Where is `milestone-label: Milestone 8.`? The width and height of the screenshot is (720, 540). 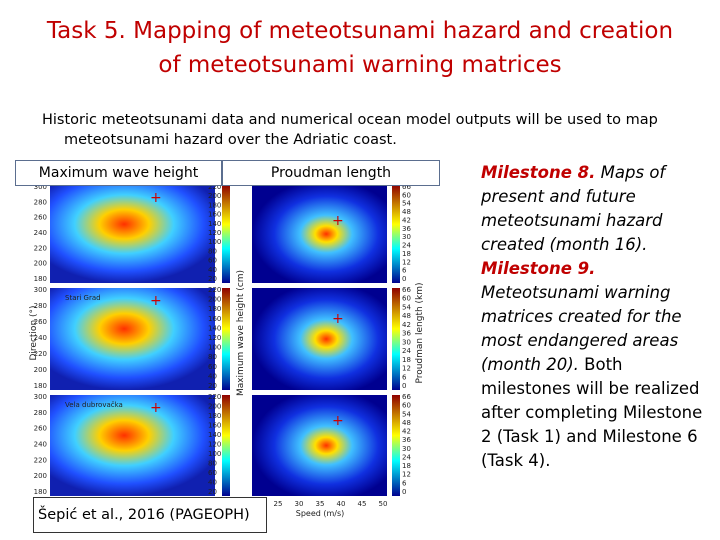
milestone-label: Milestone 8. is located at coordinates (538, 172).